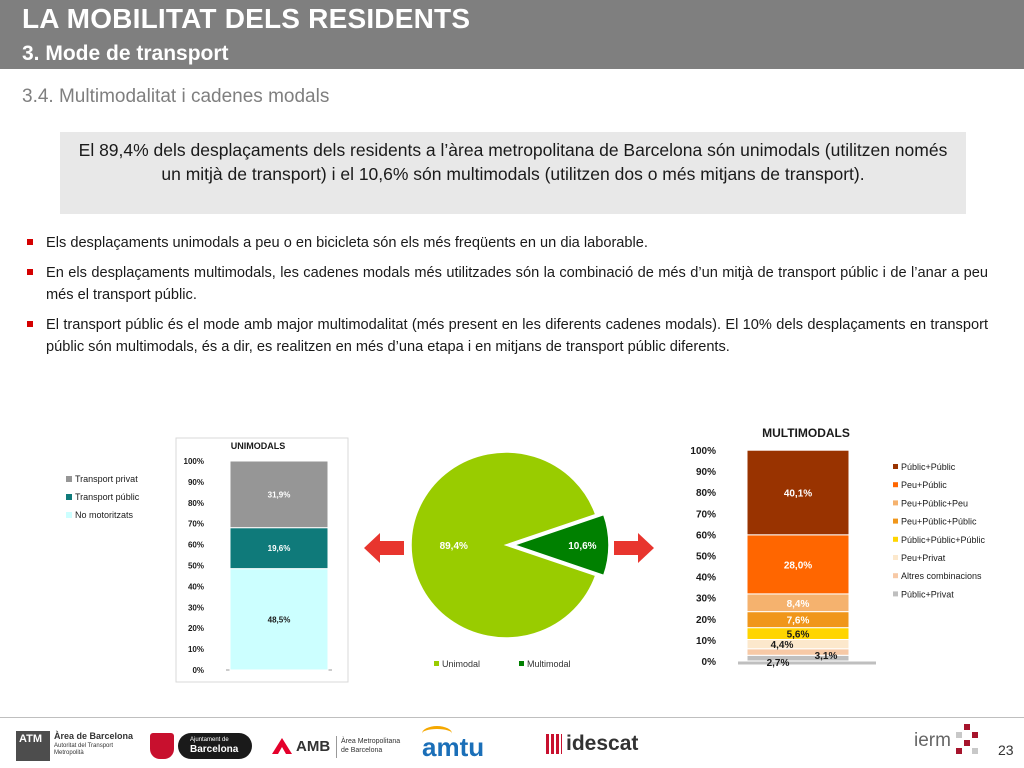 The width and height of the screenshot is (1024, 768). What do you see at coordinates (84, 746) in the screenshot?
I see `atm-logo-line2: Autoritat del Transport` at bounding box center [84, 746].